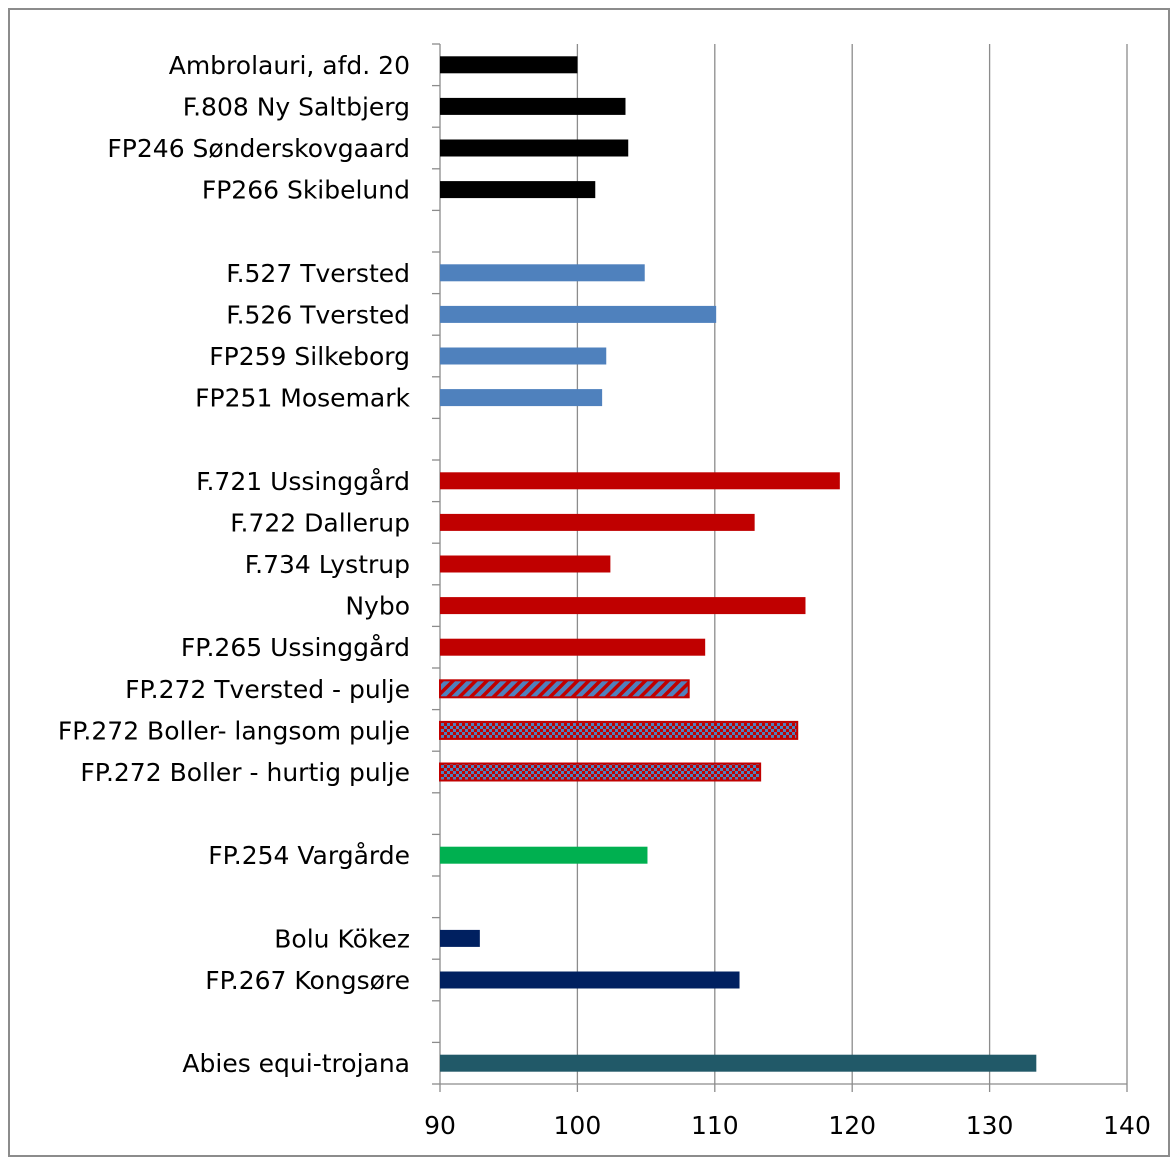 The height and width of the screenshot is (1159, 1172). I want to click on x-tick-label: 110, so click(715, 1125).